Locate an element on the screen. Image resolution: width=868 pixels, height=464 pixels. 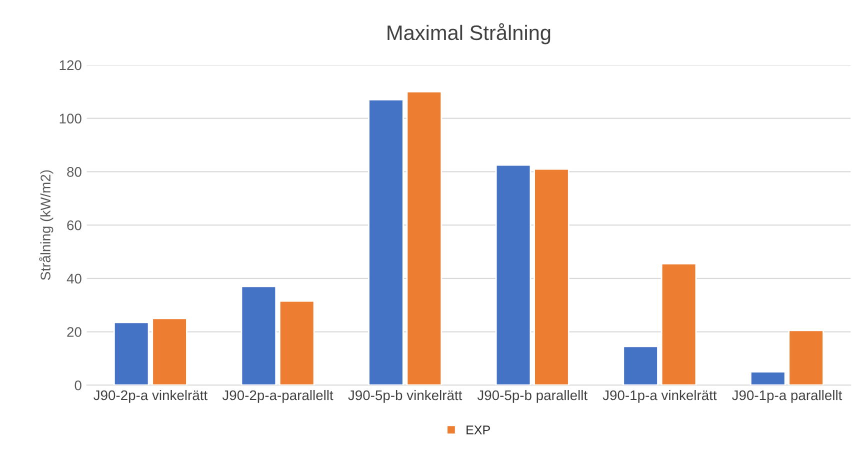
y-tick-label: 60 is located at coordinates (74, 225).